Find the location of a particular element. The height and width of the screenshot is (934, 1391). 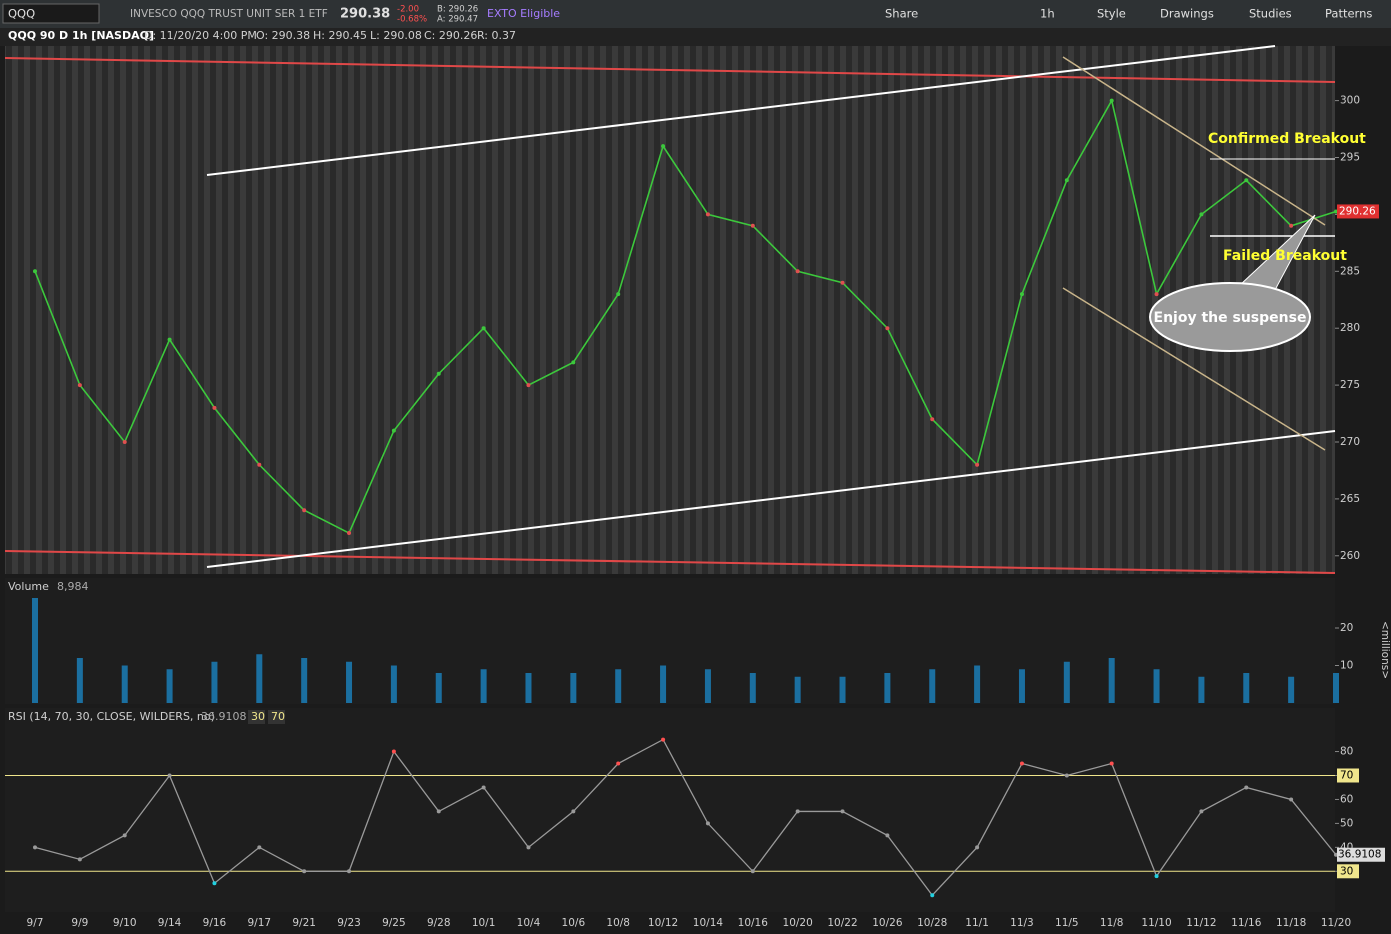

toolbar-button: Share is located at coordinates (901, 14).